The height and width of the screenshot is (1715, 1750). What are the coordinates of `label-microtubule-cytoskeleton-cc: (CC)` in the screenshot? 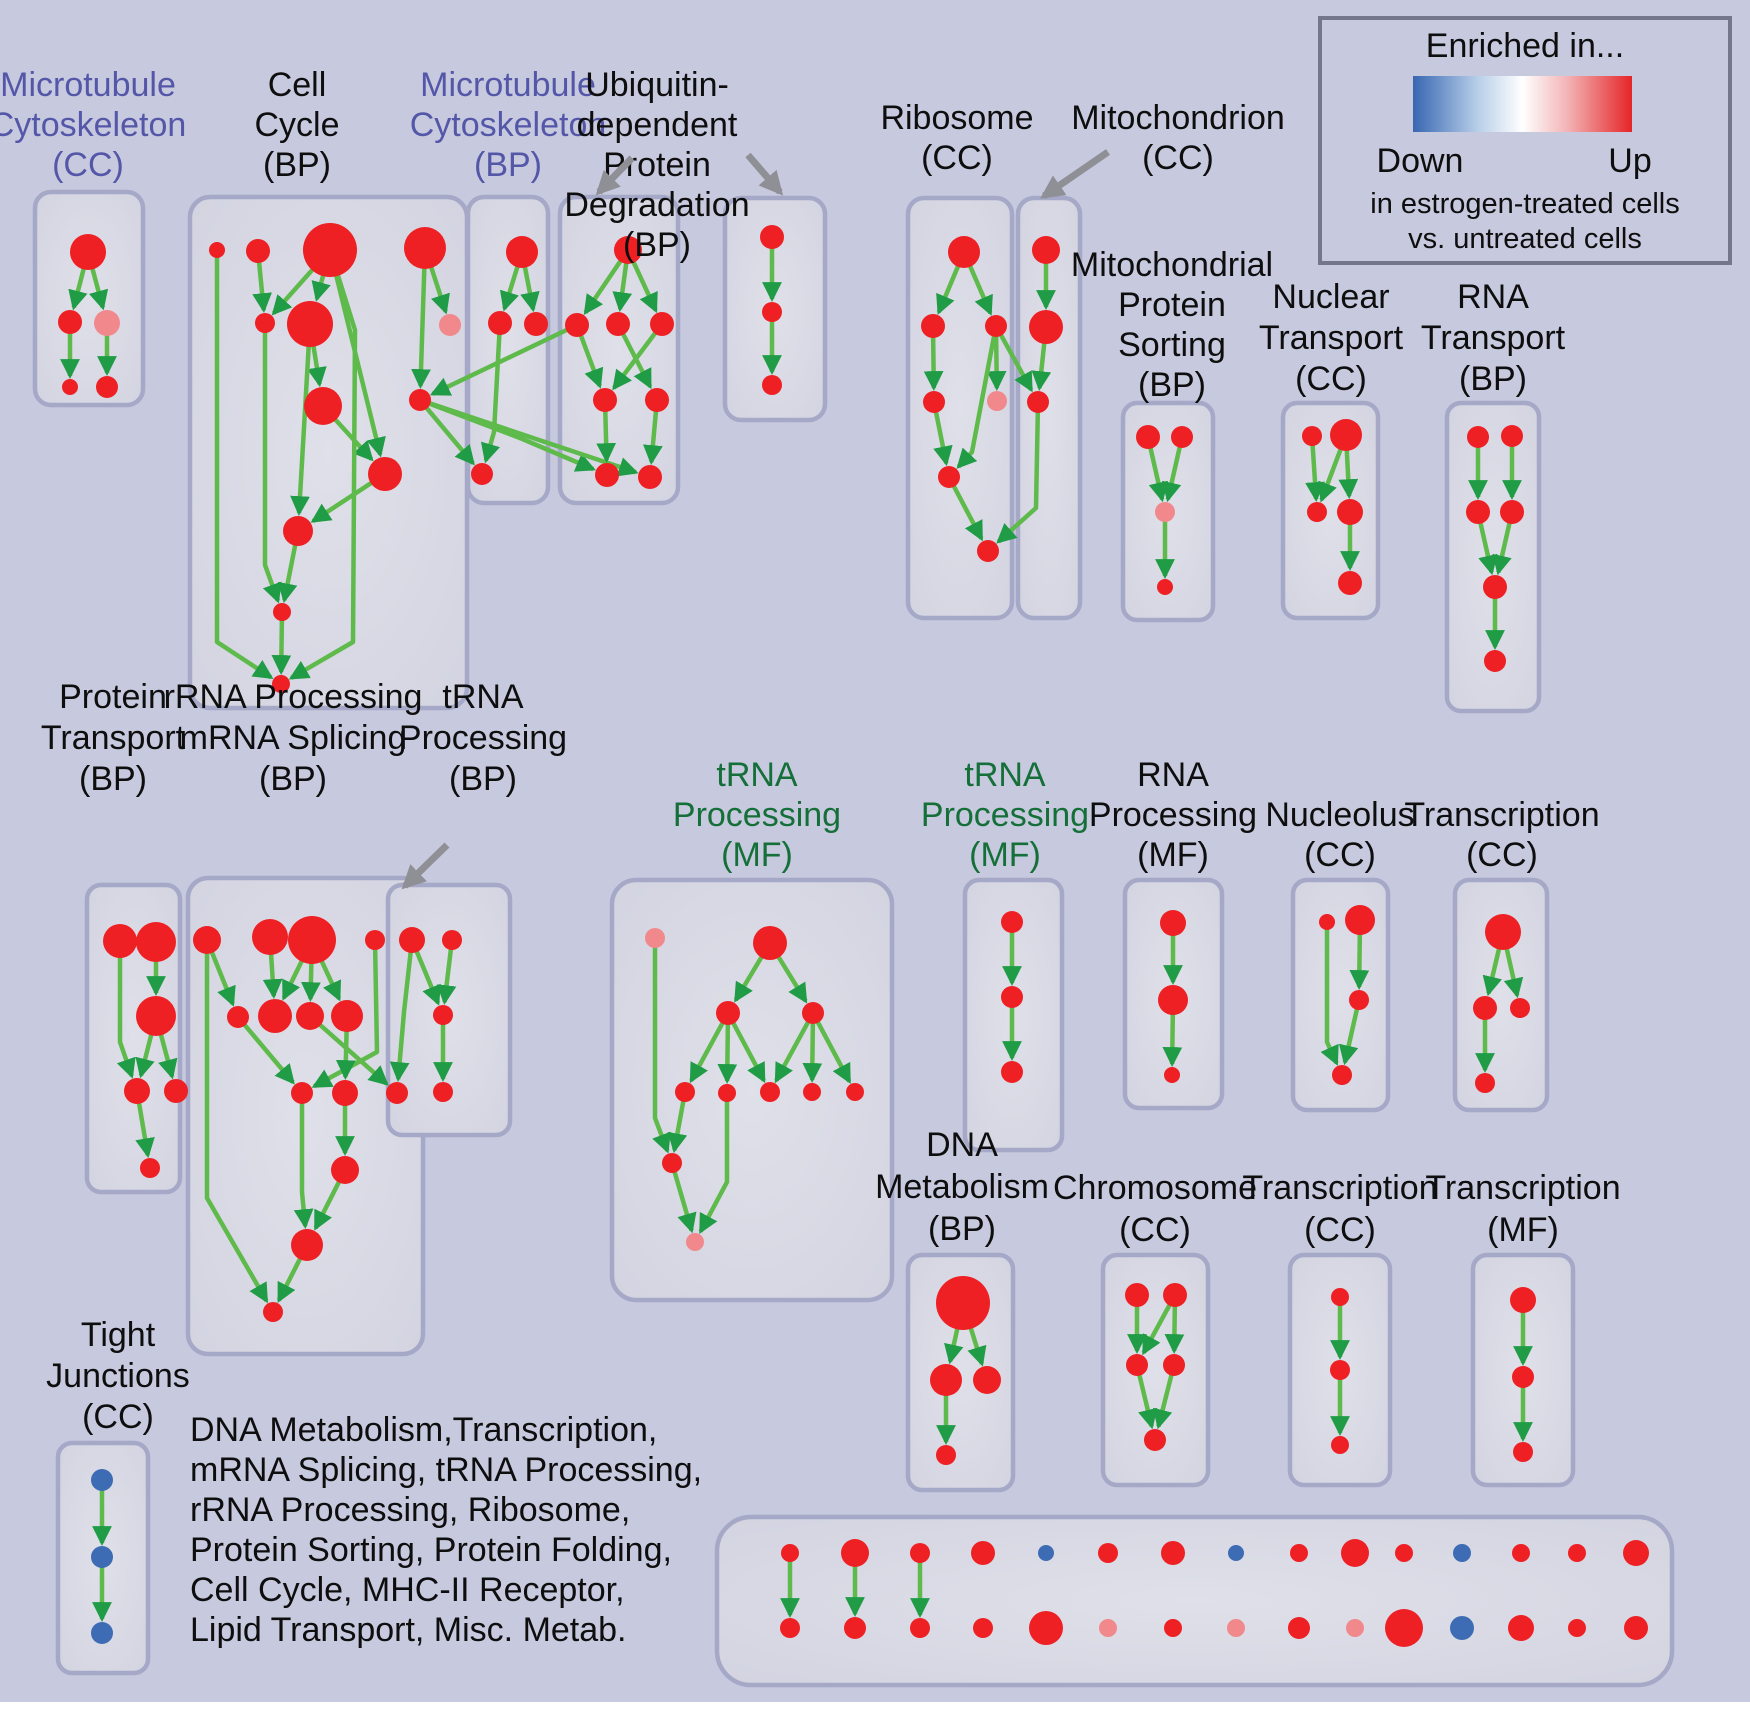 It's located at (88, 165).